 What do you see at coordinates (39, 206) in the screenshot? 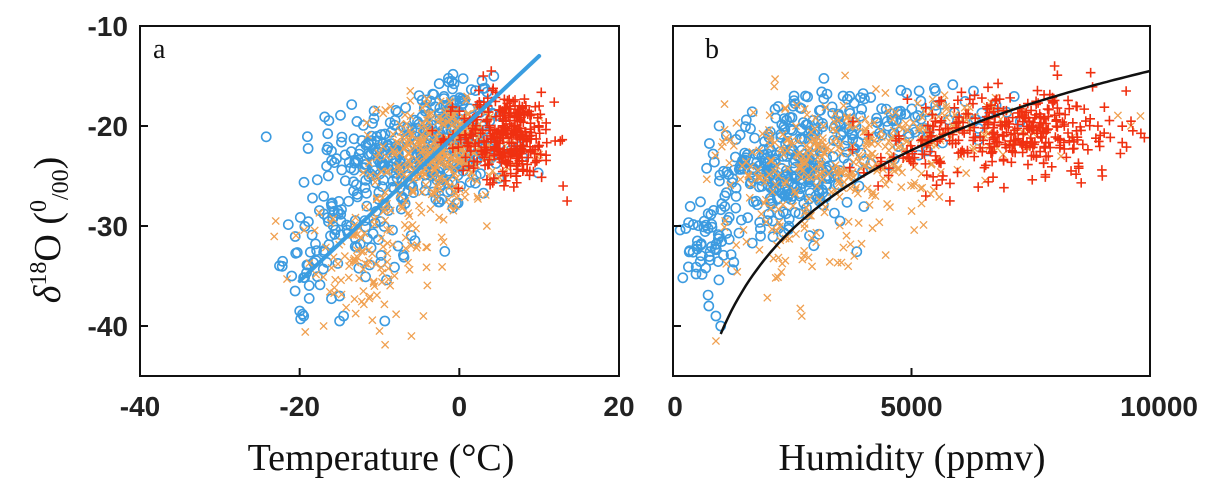
I see `y-axis-title-sup2: 0` at bounding box center [39, 206].